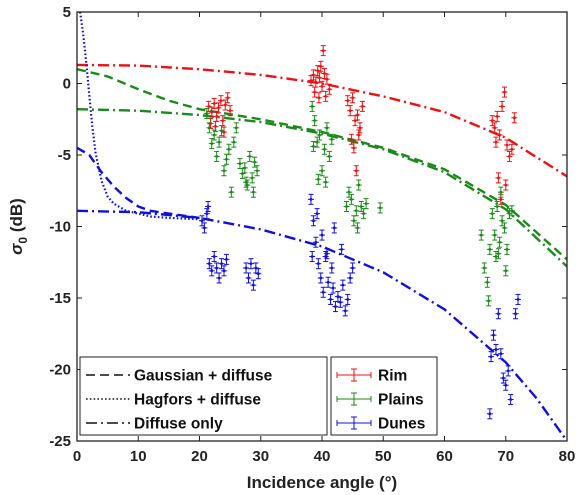  What do you see at coordinates (505, 456) in the screenshot?
I see `x-tick-label: 70` at bounding box center [505, 456].